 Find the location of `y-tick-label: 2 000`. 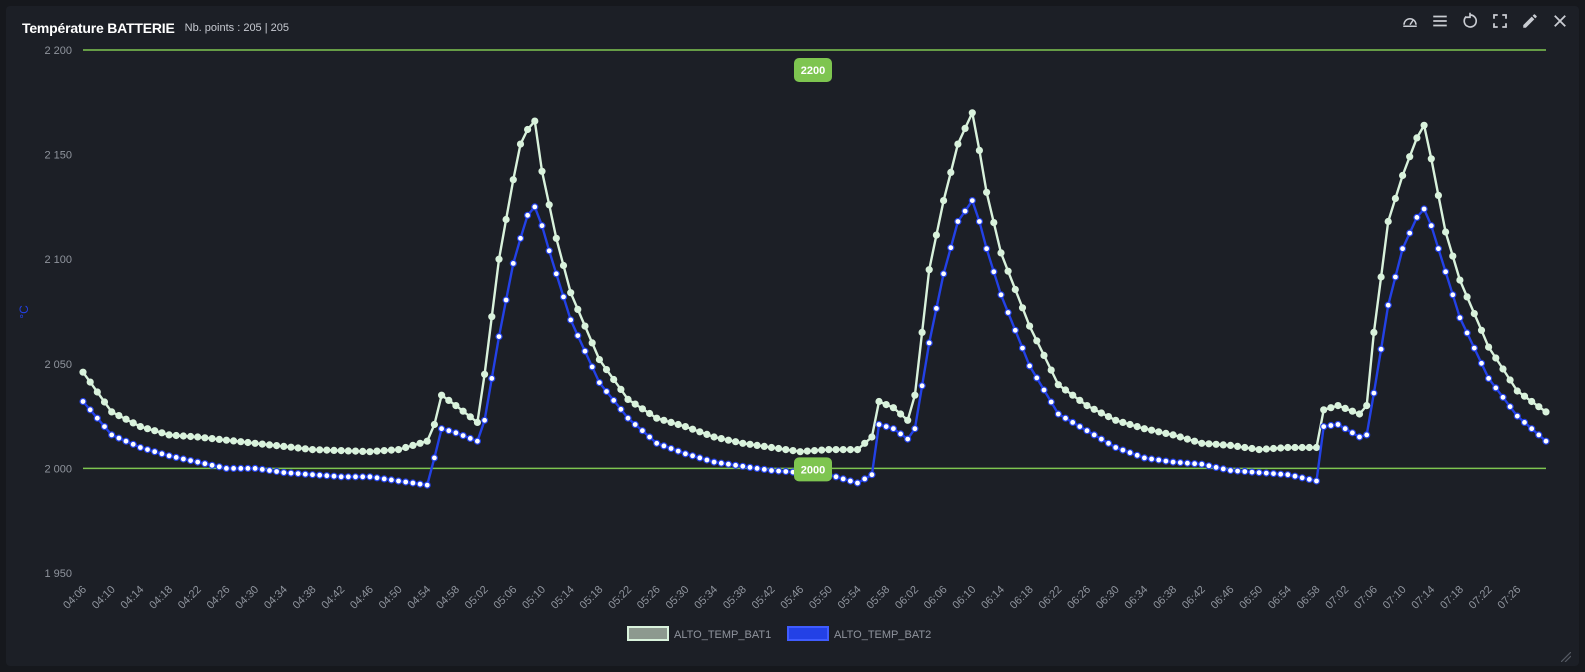

y-tick-label: 2 000 is located at coordinates (58, 469).